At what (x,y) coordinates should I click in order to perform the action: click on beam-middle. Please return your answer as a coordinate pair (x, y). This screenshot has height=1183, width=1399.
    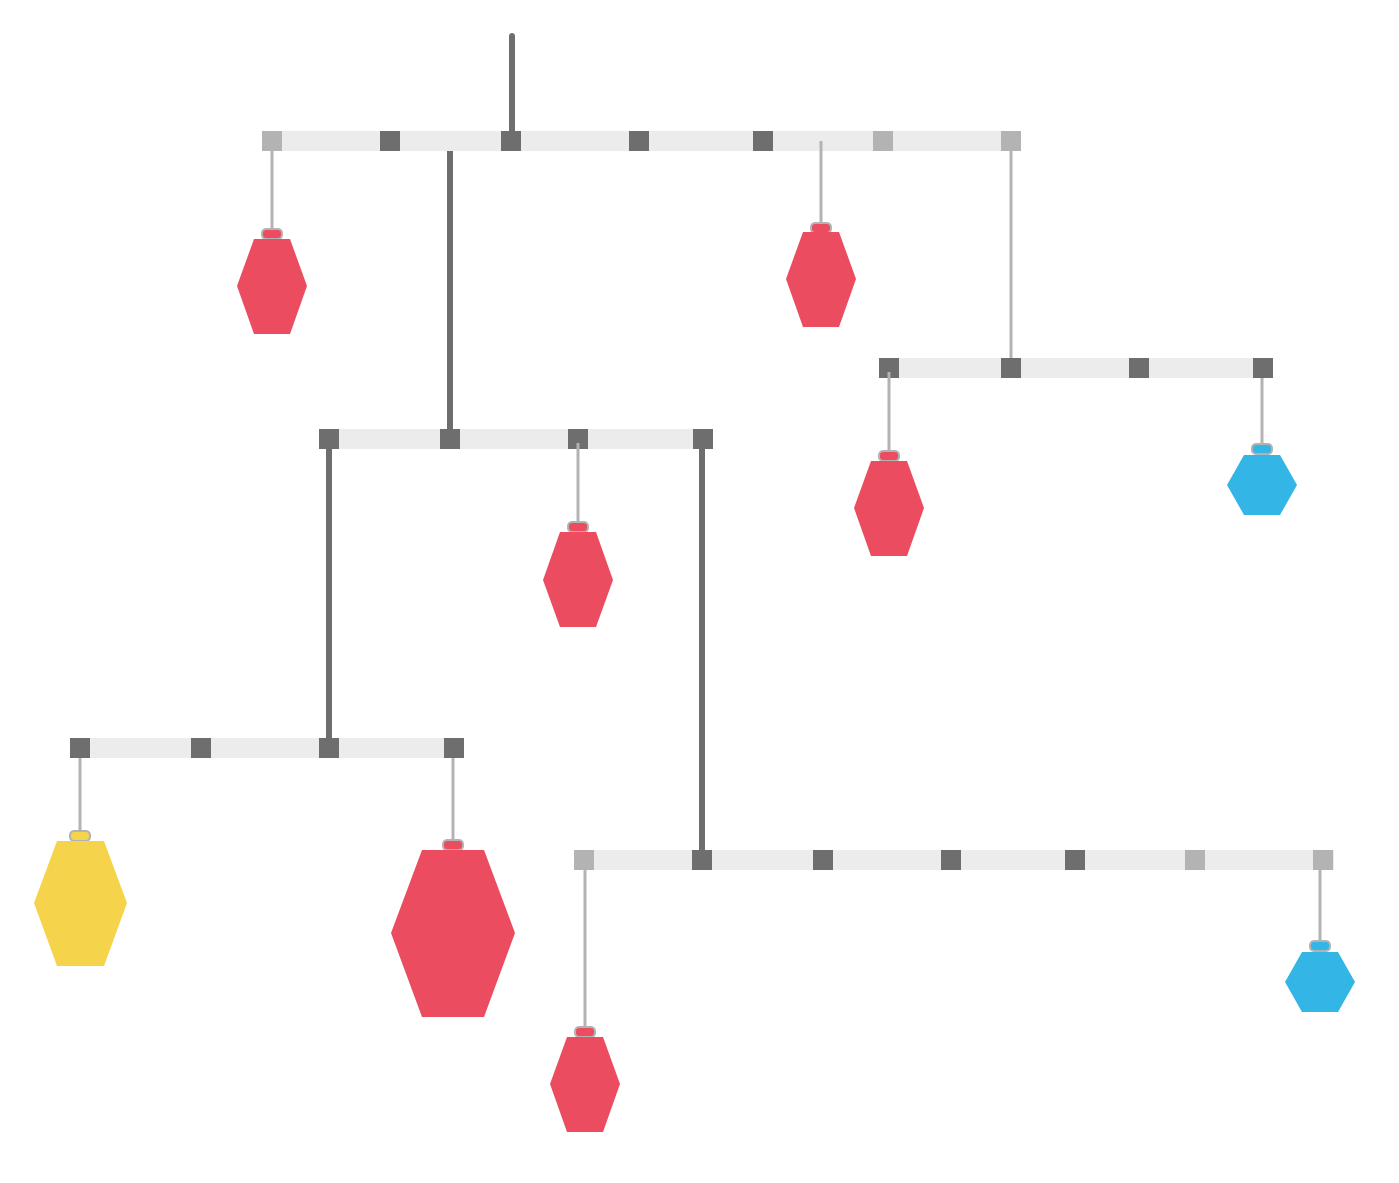
    Looking at the image, I should click on (516, 439).